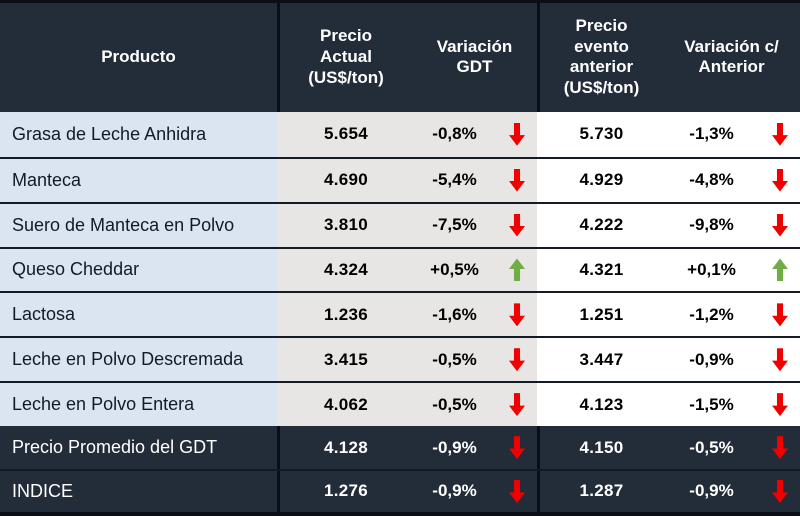 The image size is (800, 516). Describe the element at coordinates (346, 270) in the screenshot. I see `precio-actual-value: 4.324` at that location.